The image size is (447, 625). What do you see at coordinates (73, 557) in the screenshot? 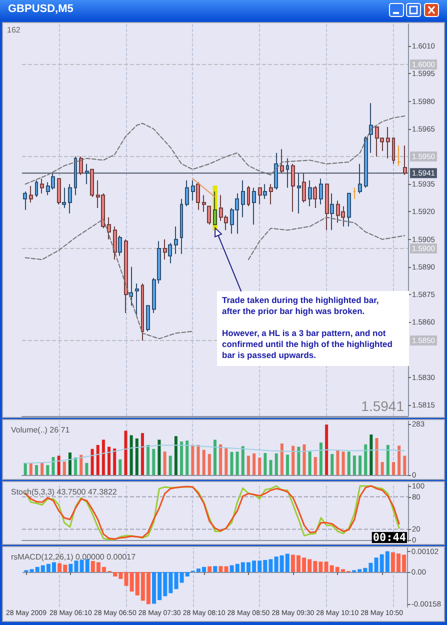
I see `text: rsMACD(12,26,1) 0.00000 0.00017` at bounding box center [73, 557].